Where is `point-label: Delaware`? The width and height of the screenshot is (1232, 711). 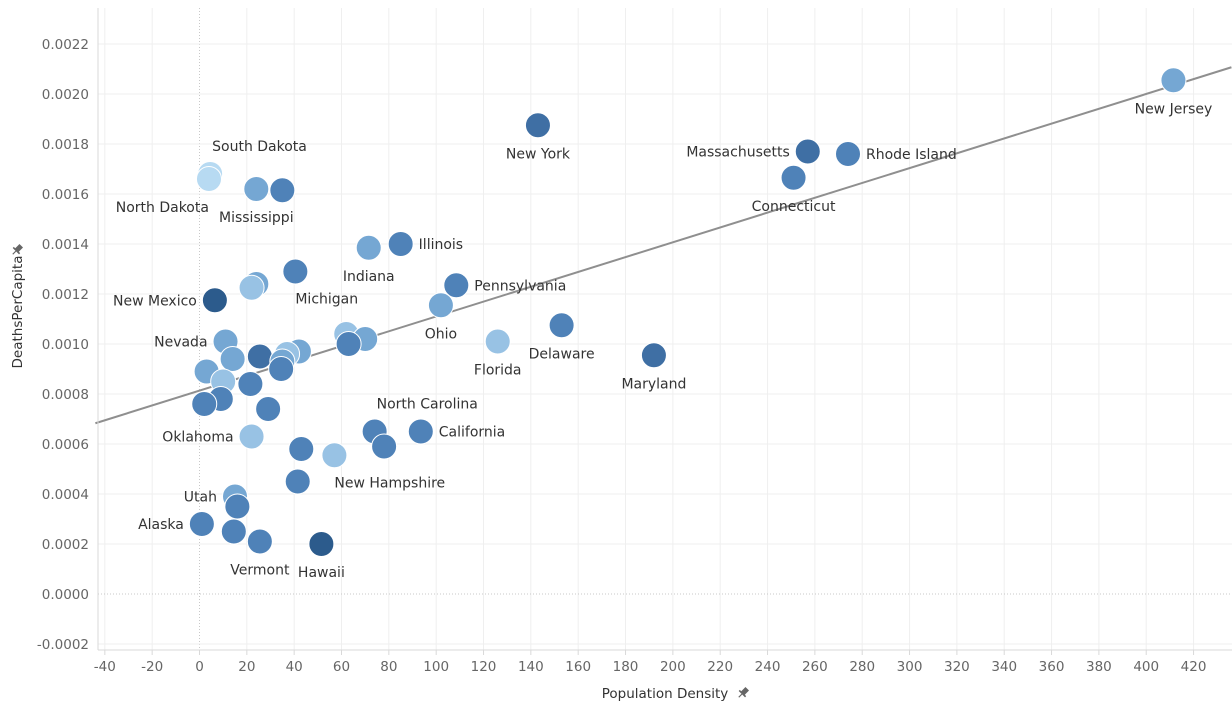 point-label: Delaware is located at coordinates (562, 354).